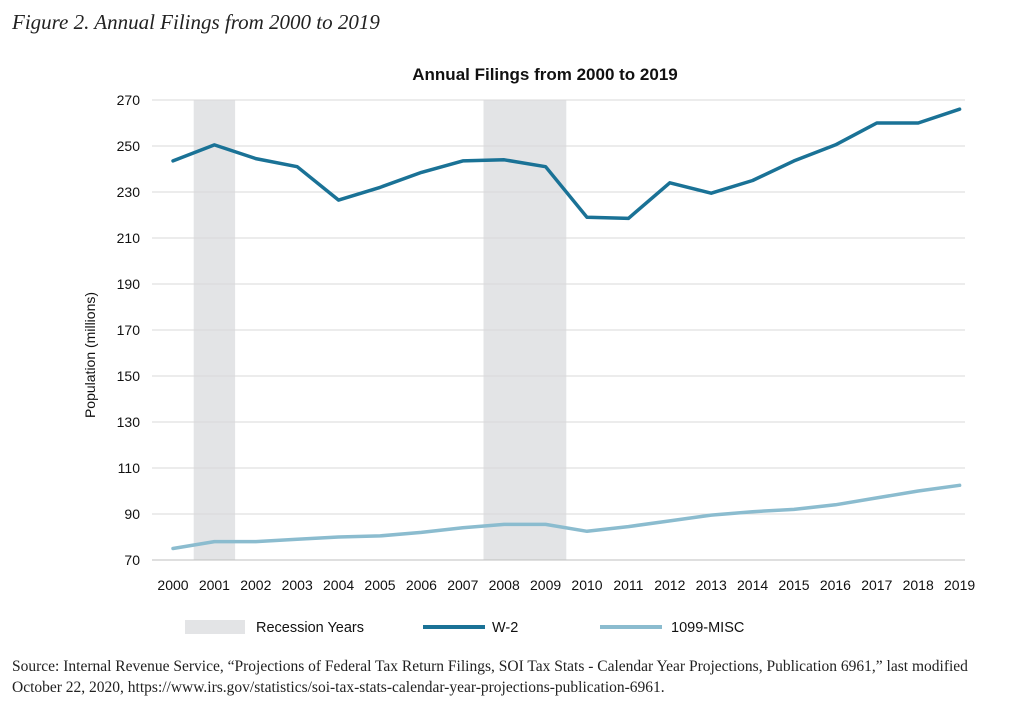  Describe the element at coordinates (129, 192) in the screenshot. I see `y-tick-label-230: 230` at that location.